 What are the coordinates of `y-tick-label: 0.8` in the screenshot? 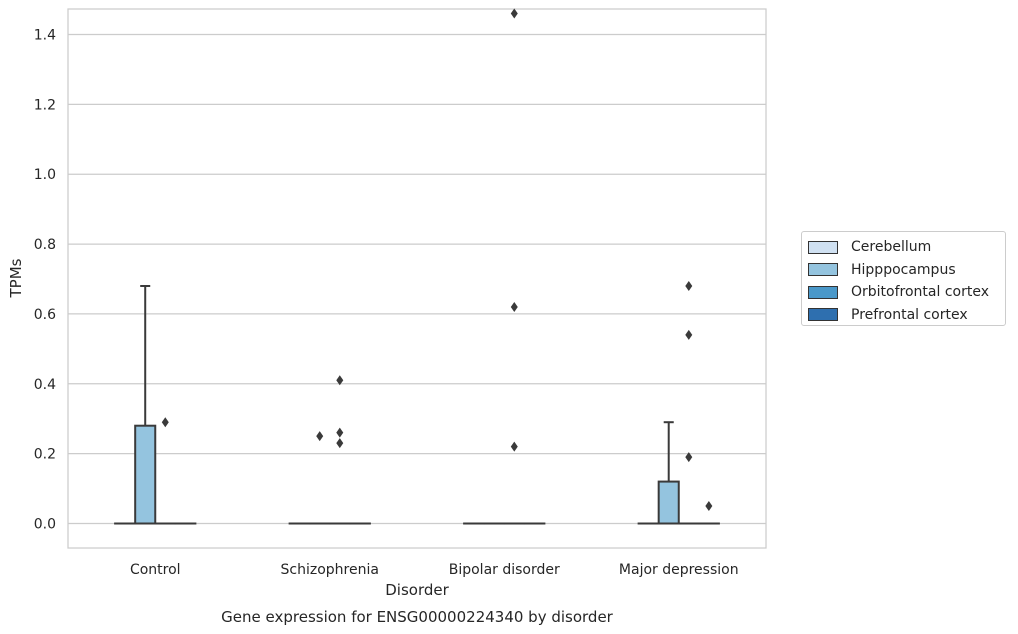 It's located at (45, 245).